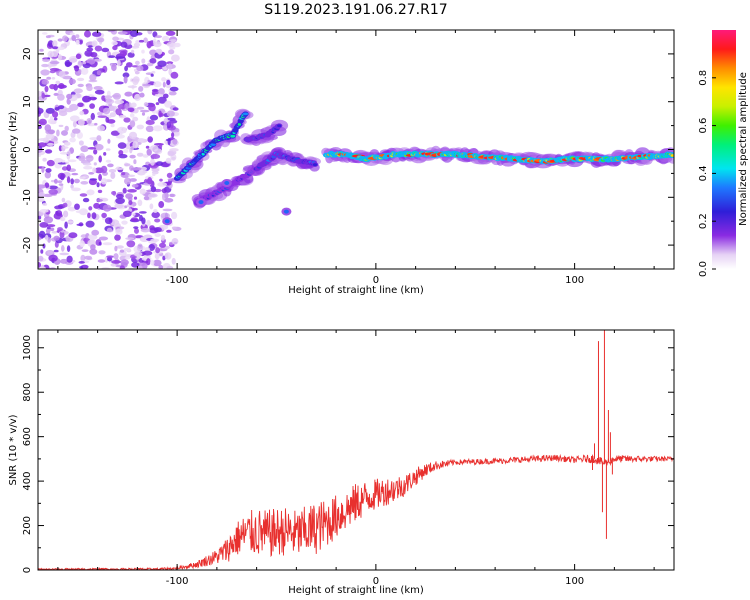 This screenshot has width=750, height=600. Describe the element at coordinates (13, 449) in the screenshot. I see `snr-y-label: SNR (10 * v/v)` at that location.